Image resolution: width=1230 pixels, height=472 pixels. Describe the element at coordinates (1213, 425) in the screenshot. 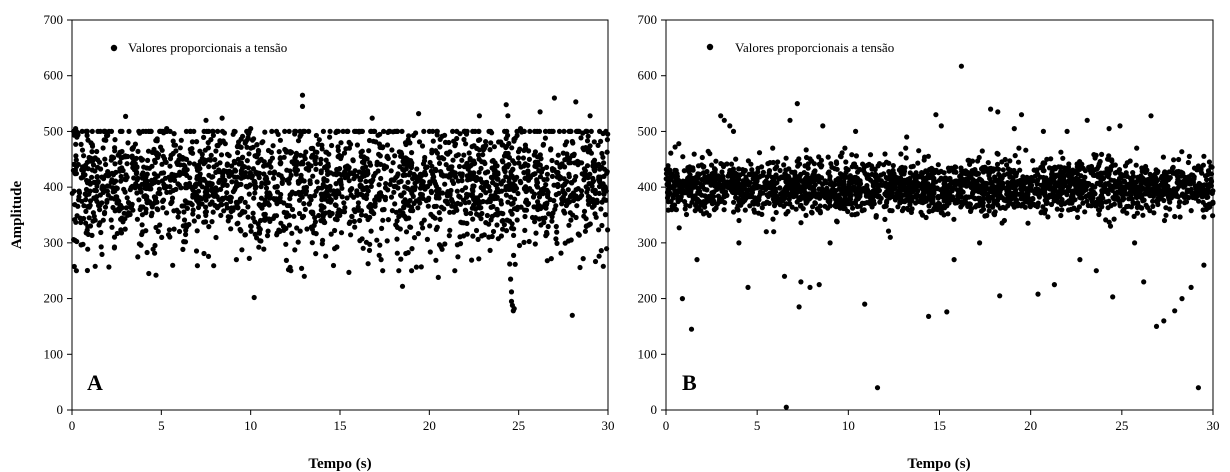

I see `x-tick-label: 30` at that location.